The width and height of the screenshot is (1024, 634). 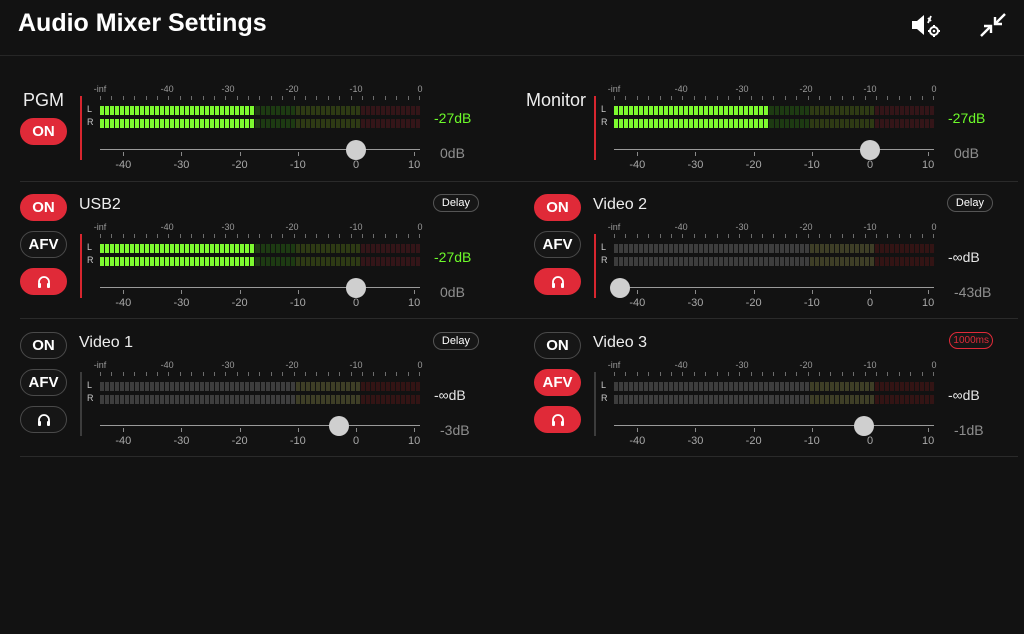 I want to click on channel-name: Video 2, so click(x=620, y=204).